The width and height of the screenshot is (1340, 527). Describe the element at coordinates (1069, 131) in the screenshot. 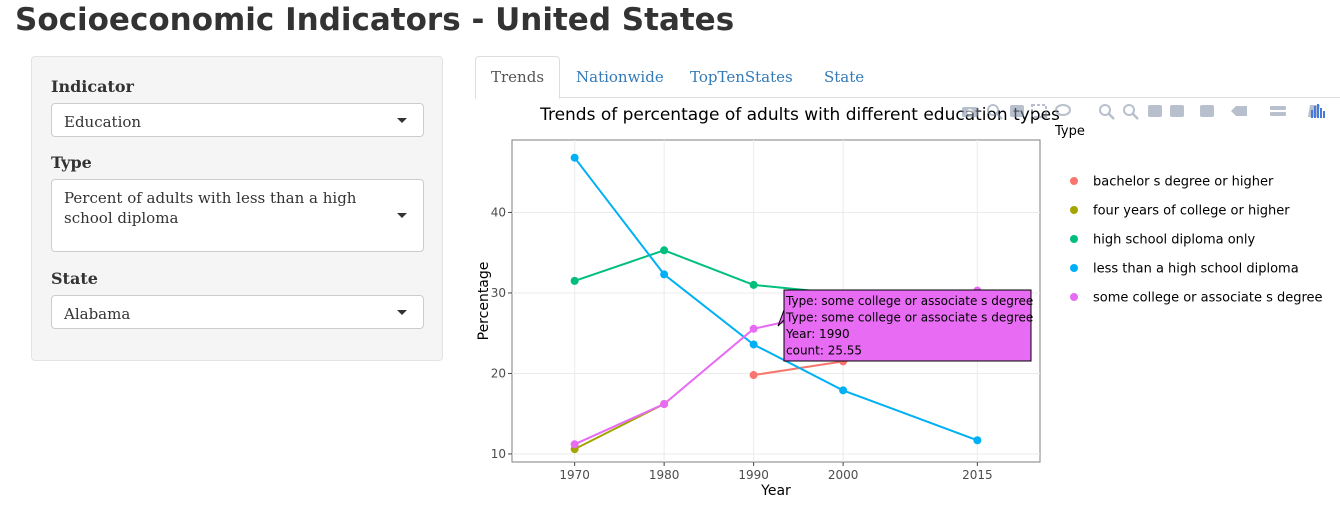

I see `legend-title: Type` at that location.